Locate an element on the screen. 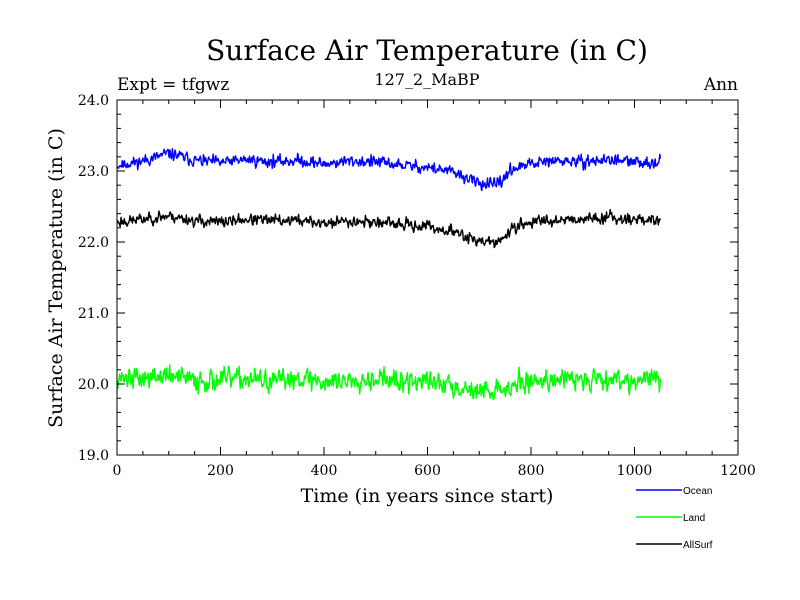 This screenshot has height=600, width=800. x-tick-label: 1000 is located at coordinates (635, 471).